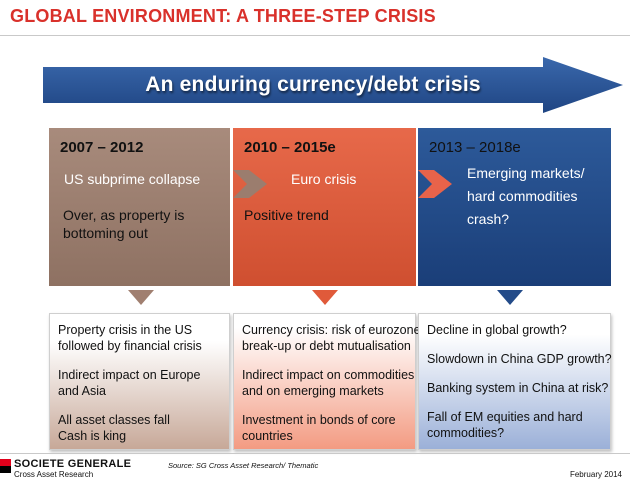  I want to click on detail-line: Investment in bonds of core, so click(319, 420).